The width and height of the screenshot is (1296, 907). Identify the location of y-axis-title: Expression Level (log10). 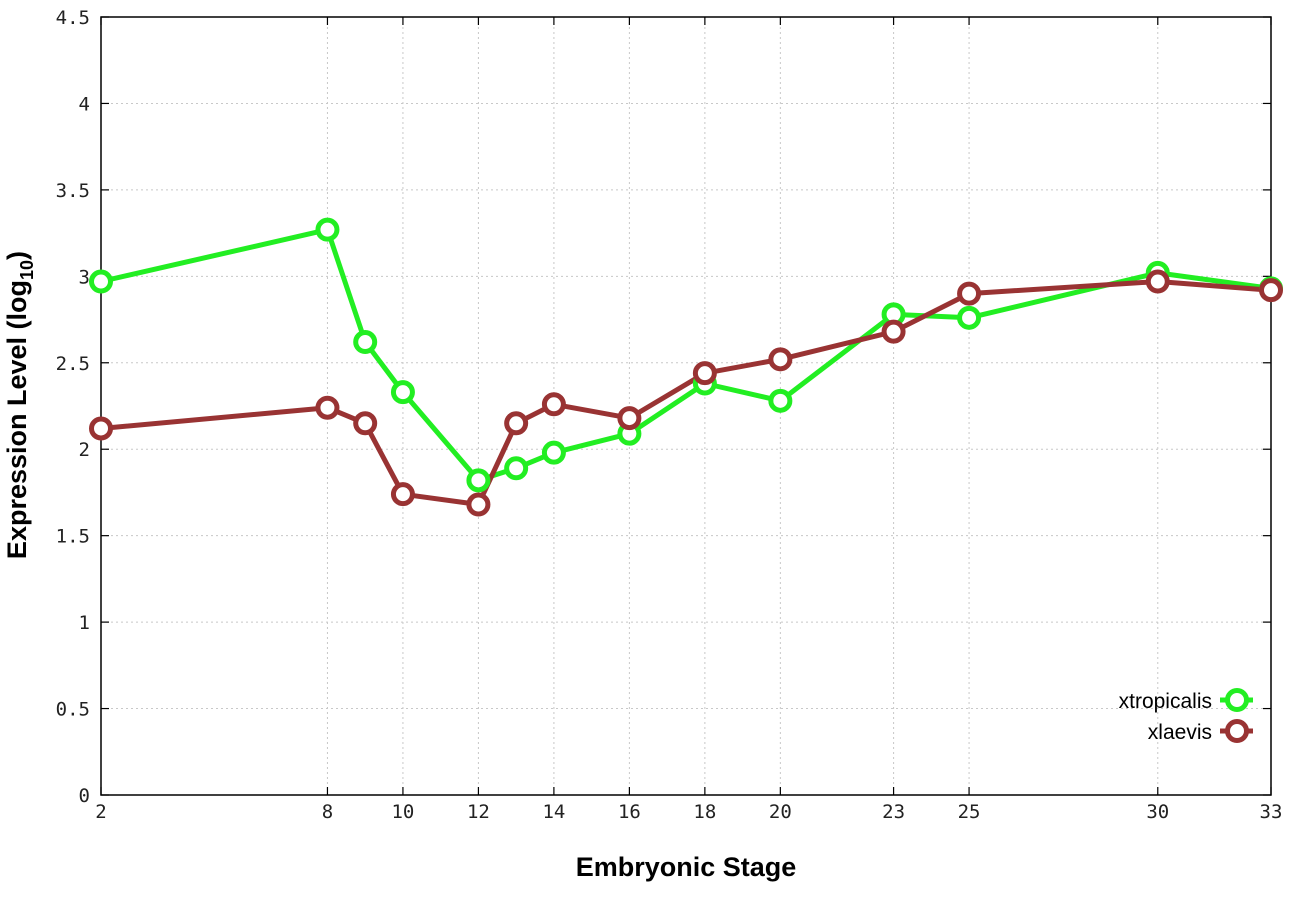
(19, 405).